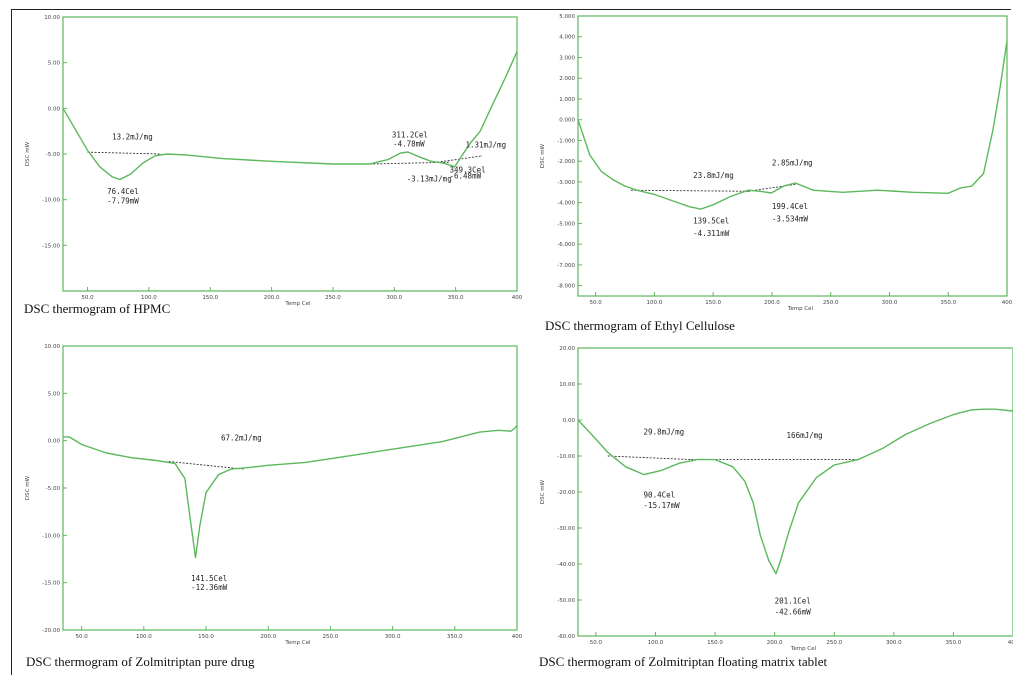  I want to click on y-tick-label: 1.000, so click(567, 100).